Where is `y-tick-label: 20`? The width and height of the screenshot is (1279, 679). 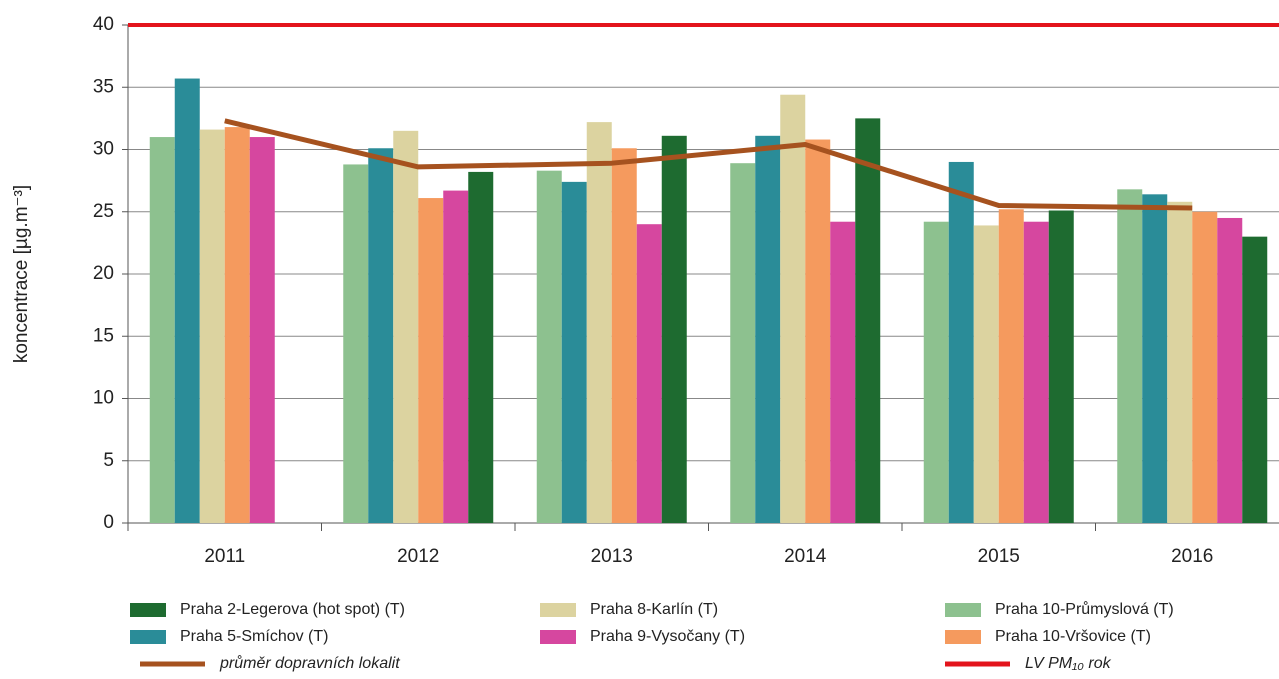
y-tick-label: 20 is located at coordinates (103, 273).